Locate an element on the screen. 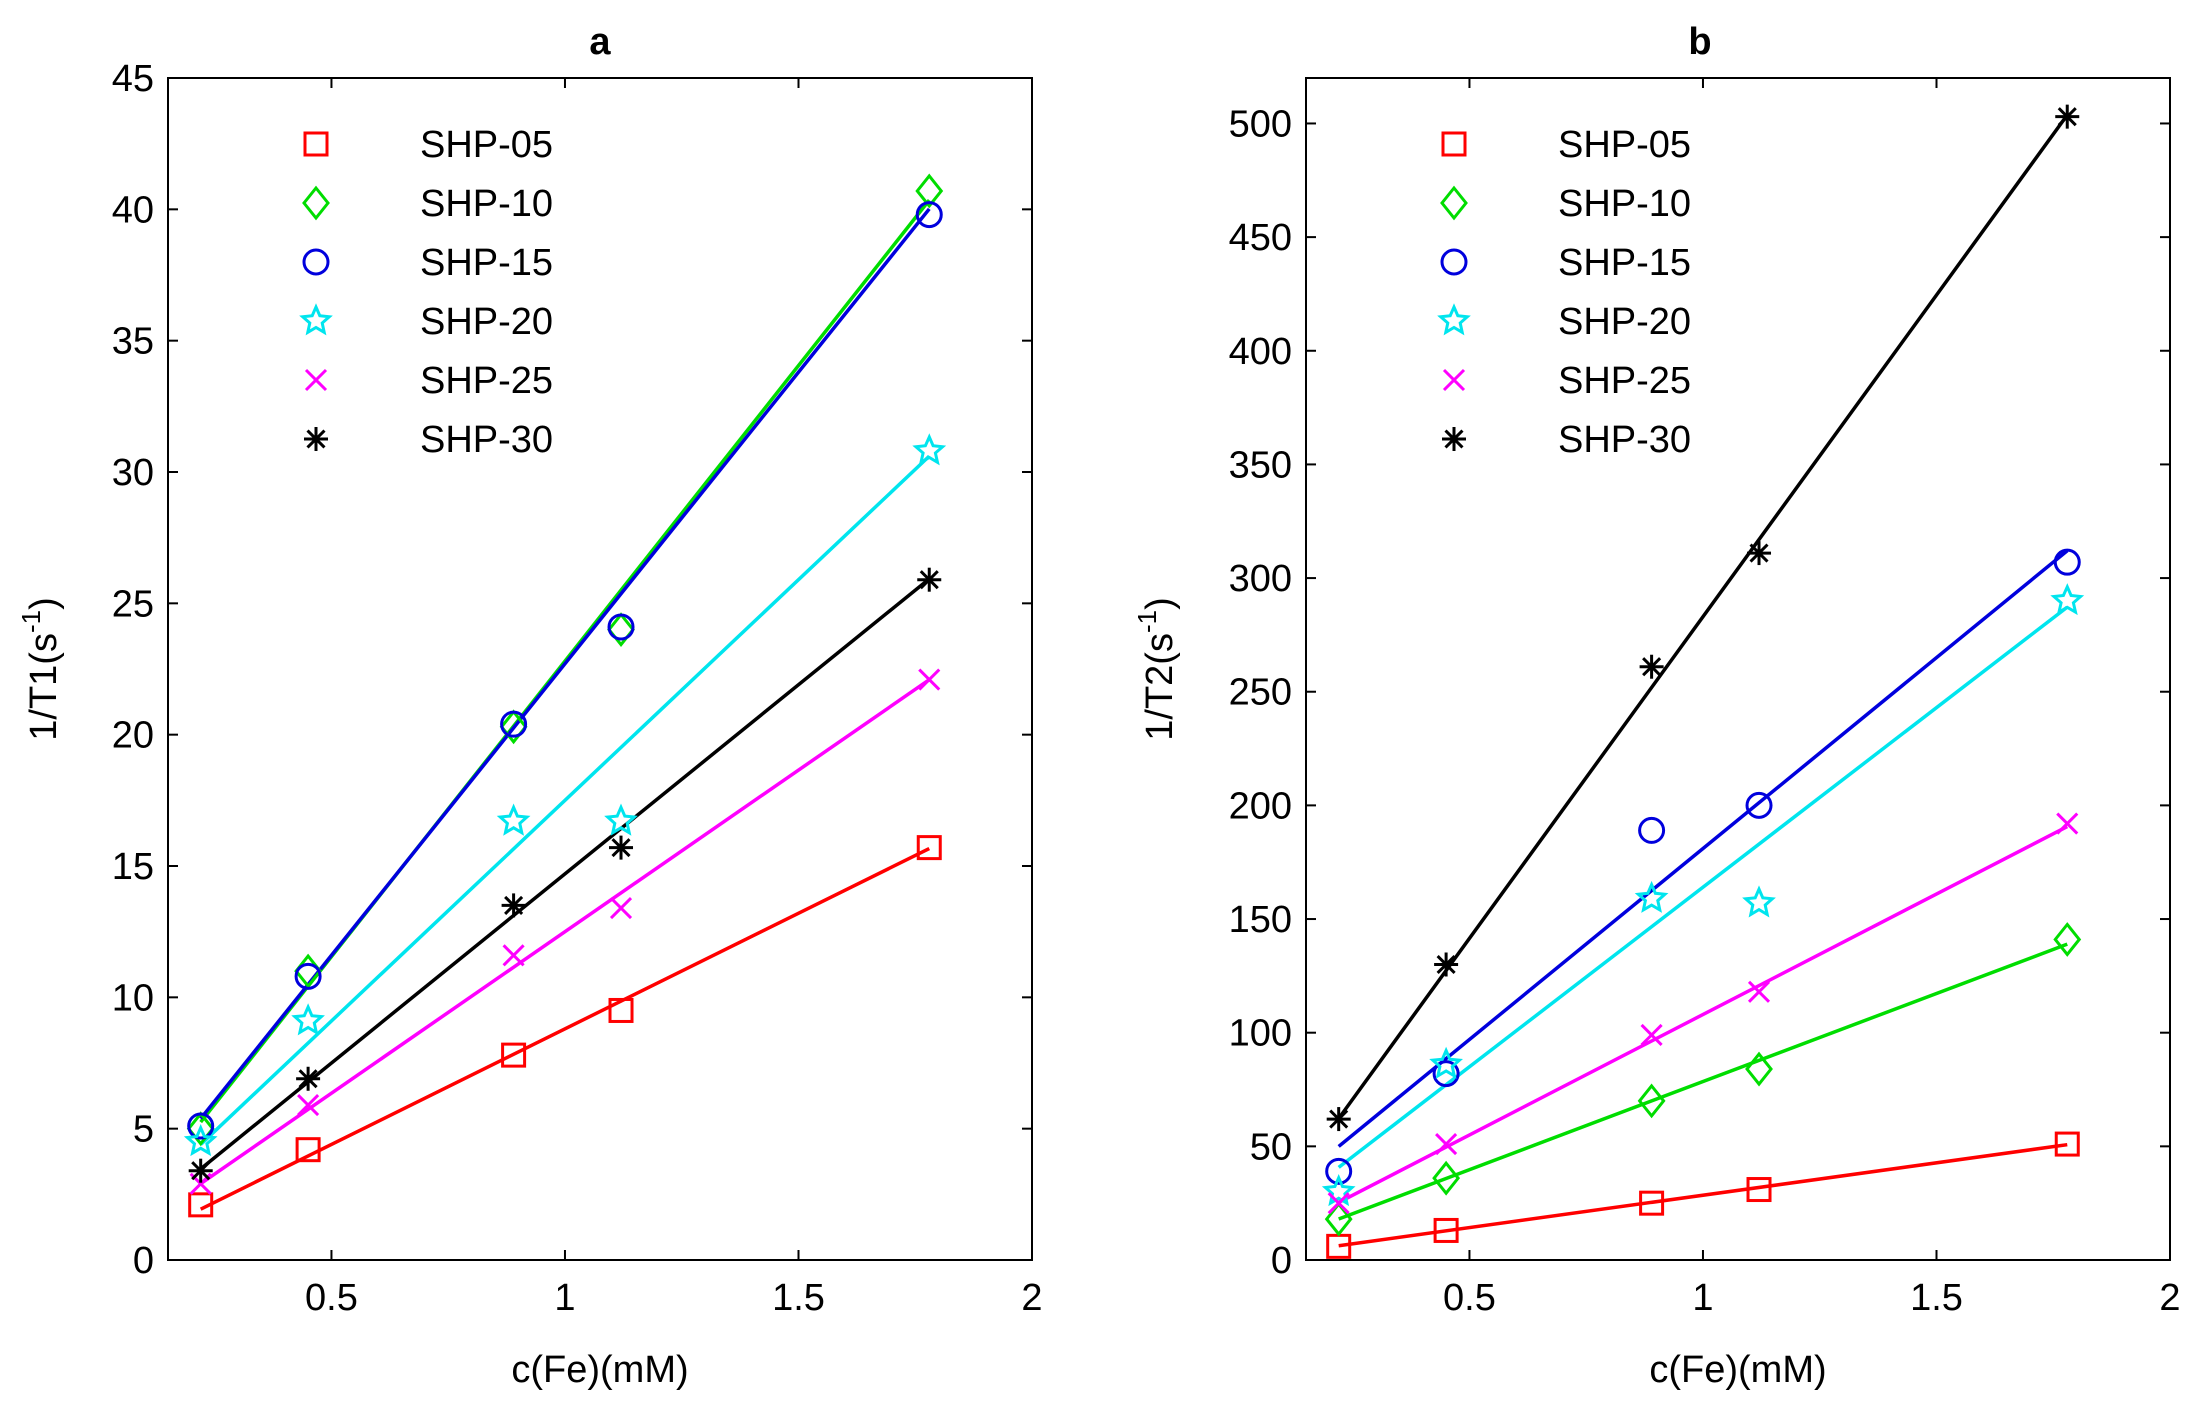 The width and height of the screenshot is (2196, 1416). x-axis-label-b: c(Fe)(mM) is located at coordinates (1737, 1370).